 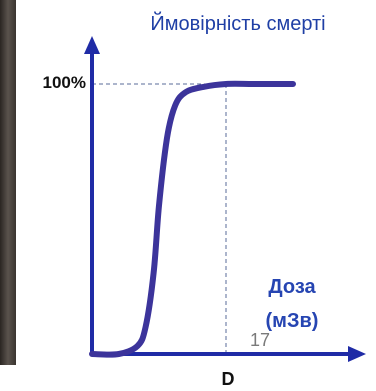 What do you see at coordinates (237, 23) in the screenshot?
I see `chart-title: Ймовірність смерті` at bounding box center [237, 23].